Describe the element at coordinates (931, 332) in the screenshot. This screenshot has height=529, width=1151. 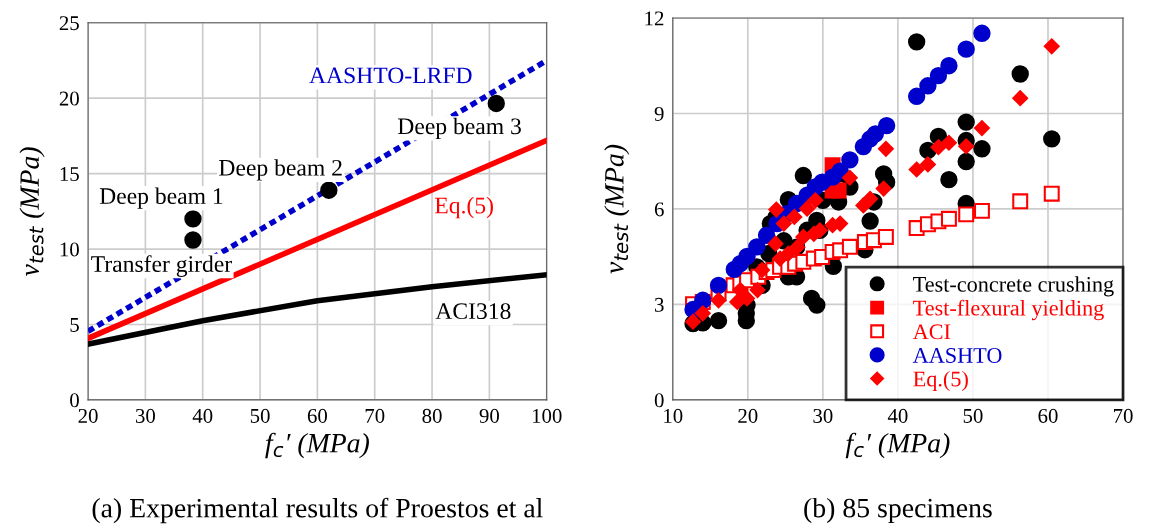
I see `legend-label: ACI` at that location.